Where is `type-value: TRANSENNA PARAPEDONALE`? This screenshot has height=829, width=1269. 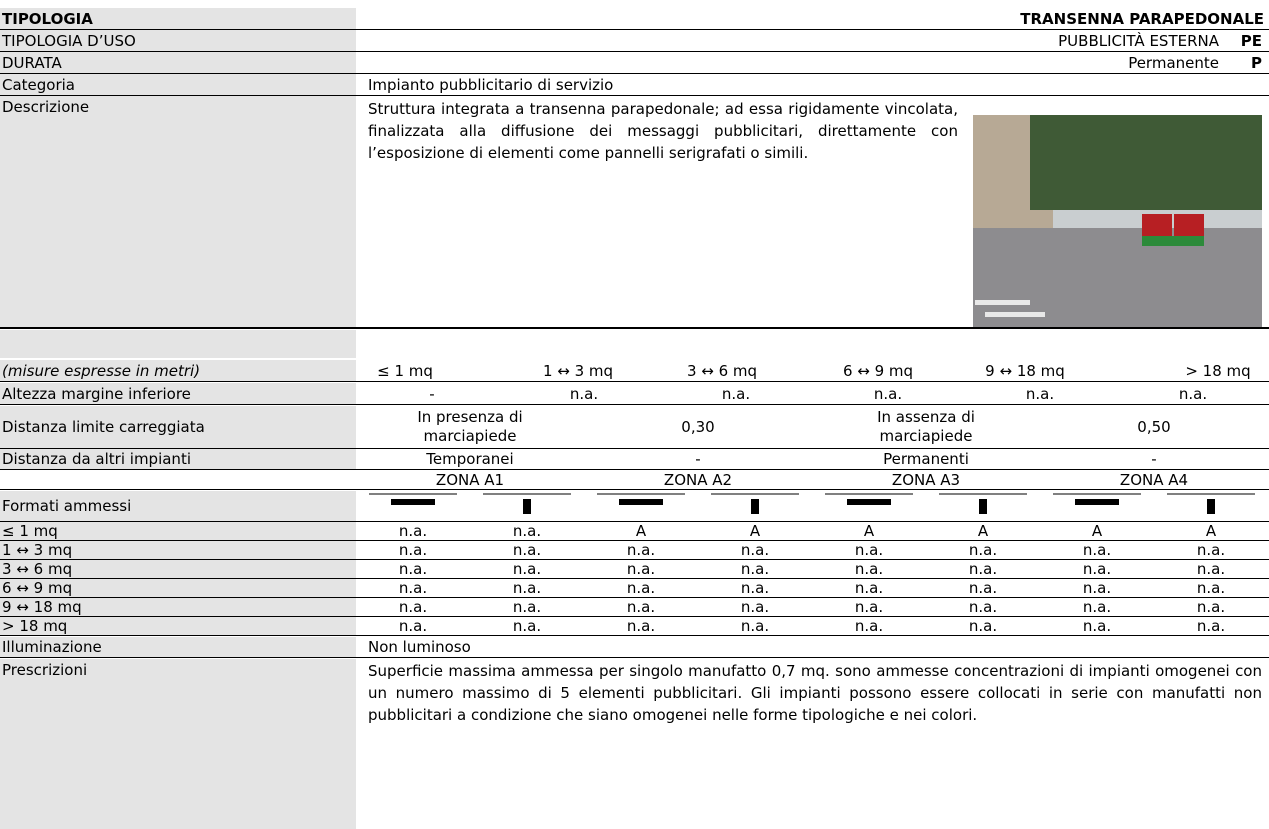
type-value: TRANSENNA PARAPEDONALE is located at coordinates (1142, 19).